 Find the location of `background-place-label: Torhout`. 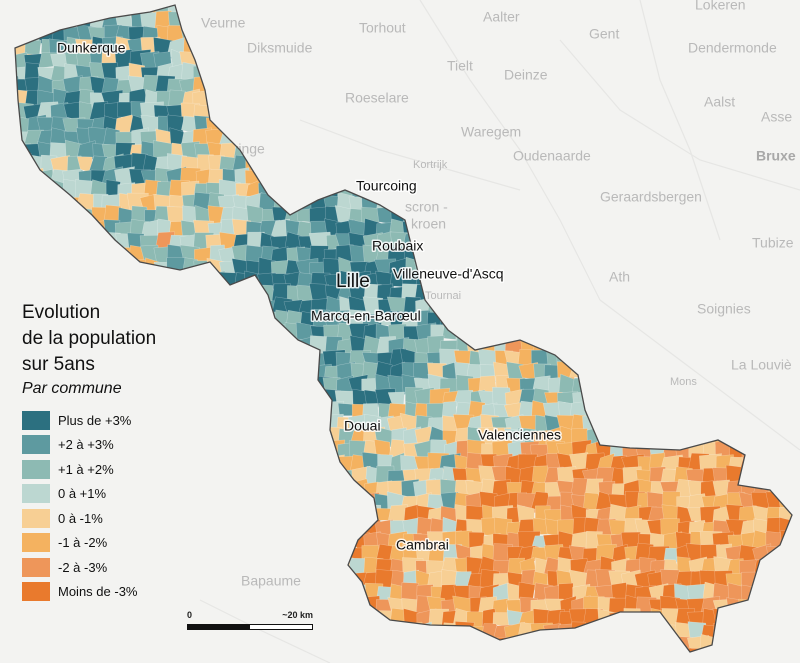

background-place-label: Torhout is located at coordinates (382, 28).